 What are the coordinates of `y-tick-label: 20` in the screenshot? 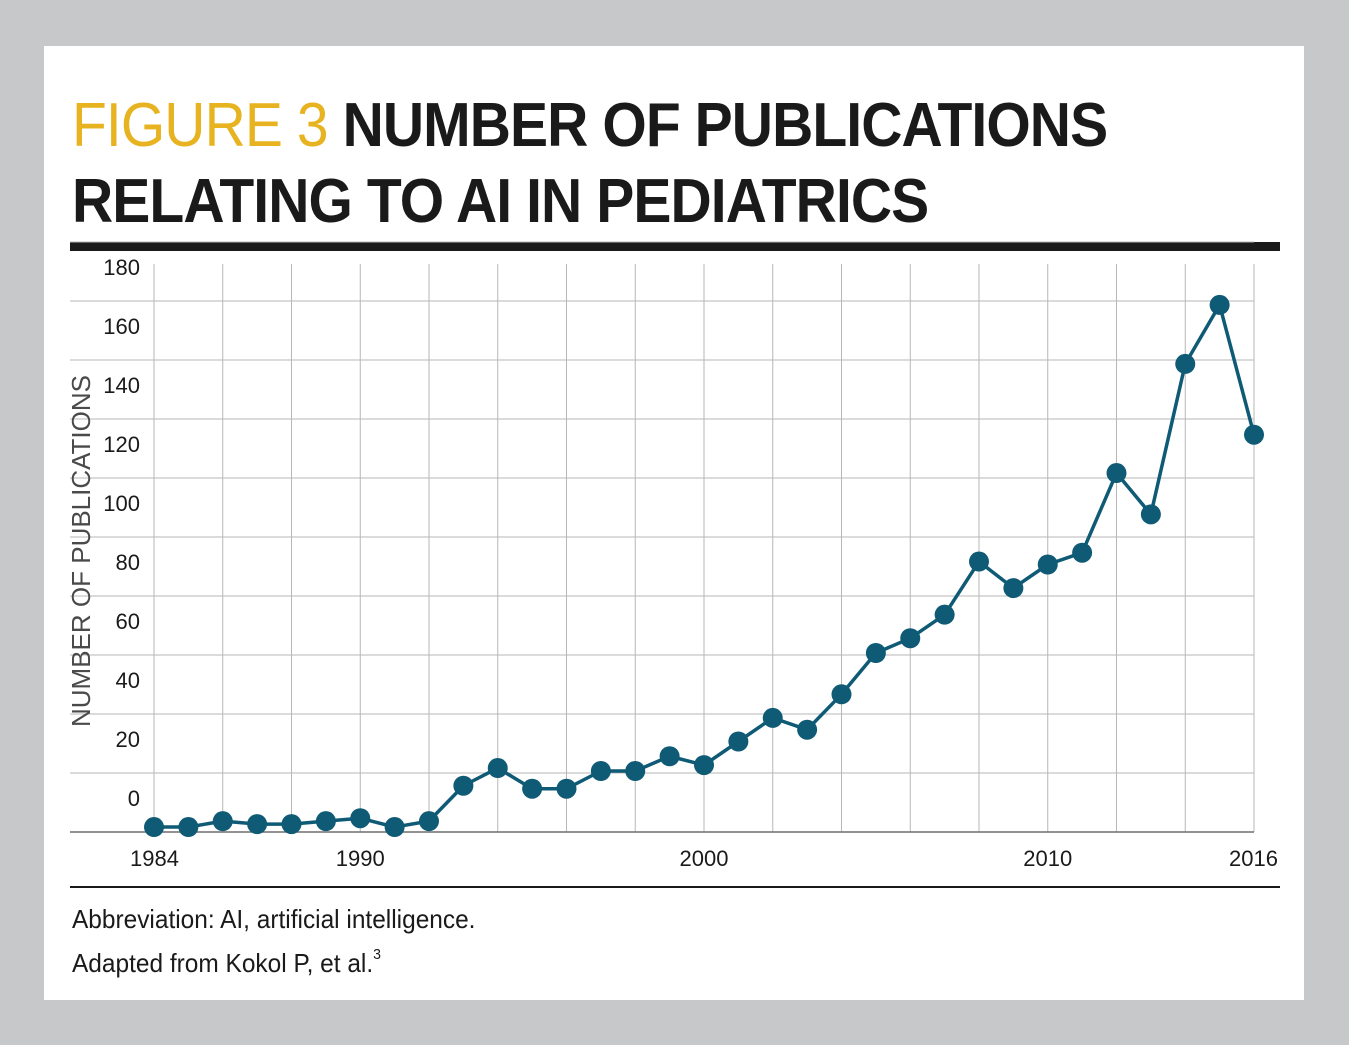 It's located at (128, 739).